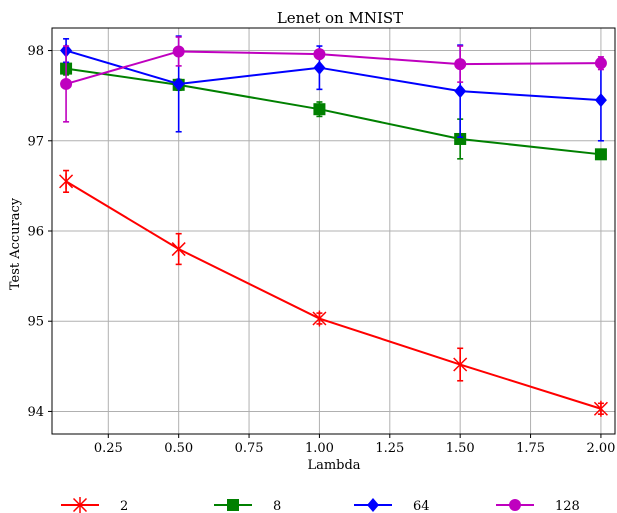 The image size is (617, 513). I want to click on x-tick-label: 0.25, so click(108, 448).